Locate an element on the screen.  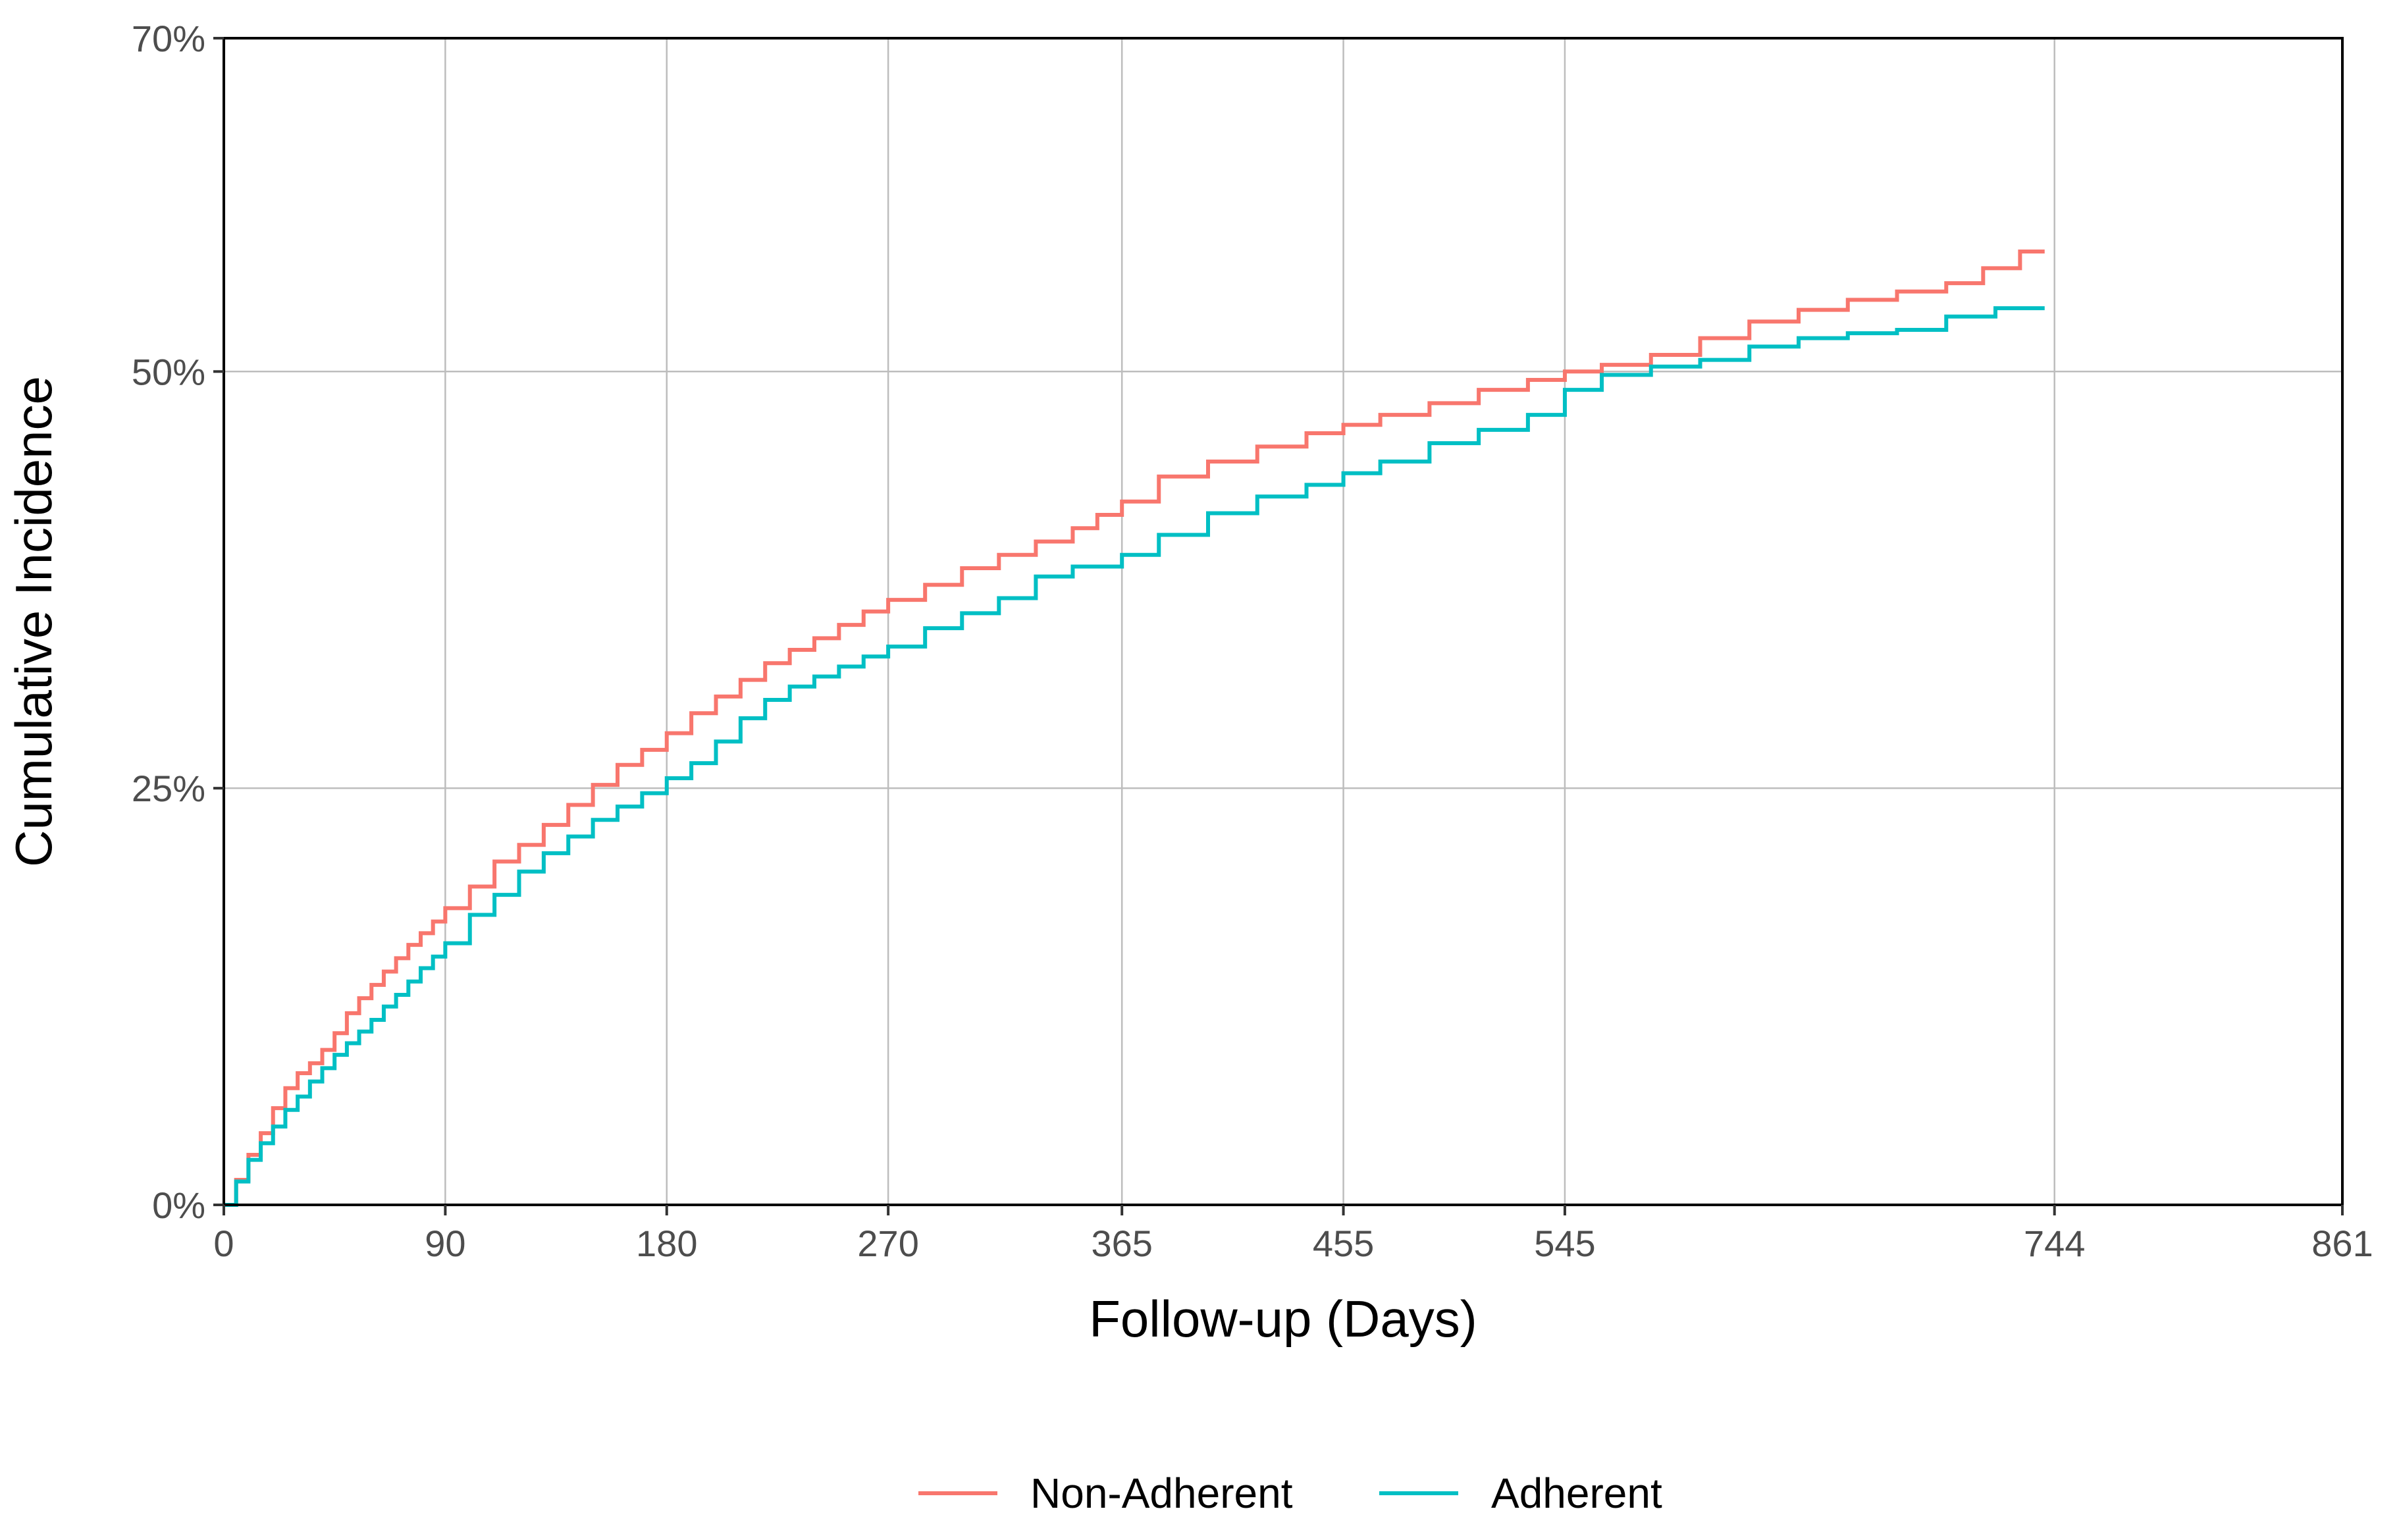
x-tick-label: 545 is located at coordinates (1564, 1243).